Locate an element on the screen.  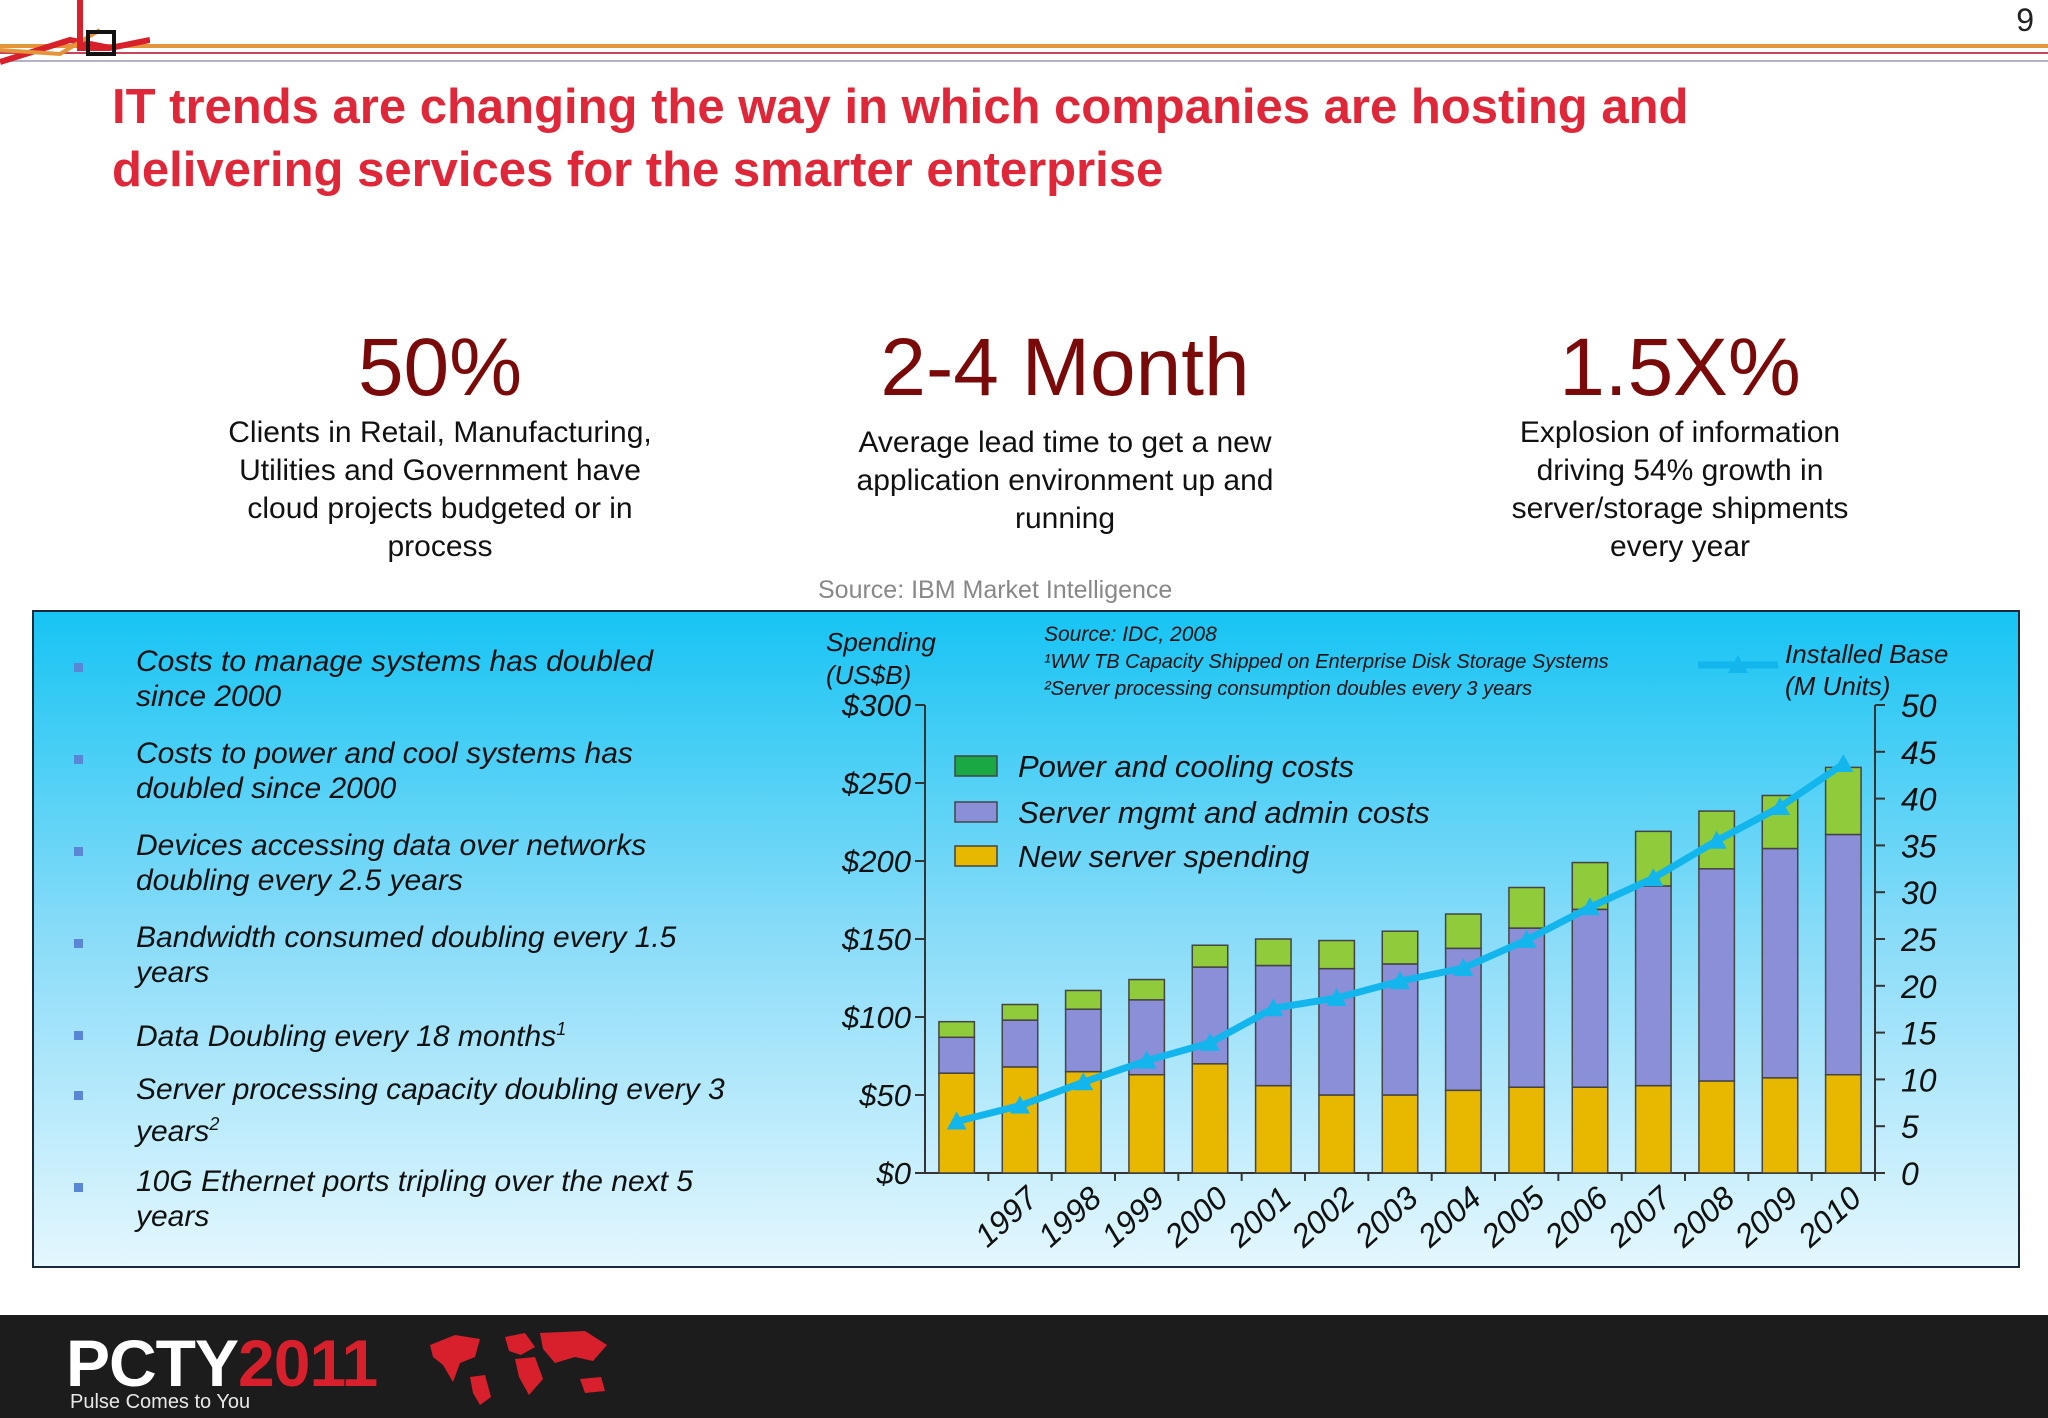
x-tick-label: 2008 is located at coordinates (1703, 1216).